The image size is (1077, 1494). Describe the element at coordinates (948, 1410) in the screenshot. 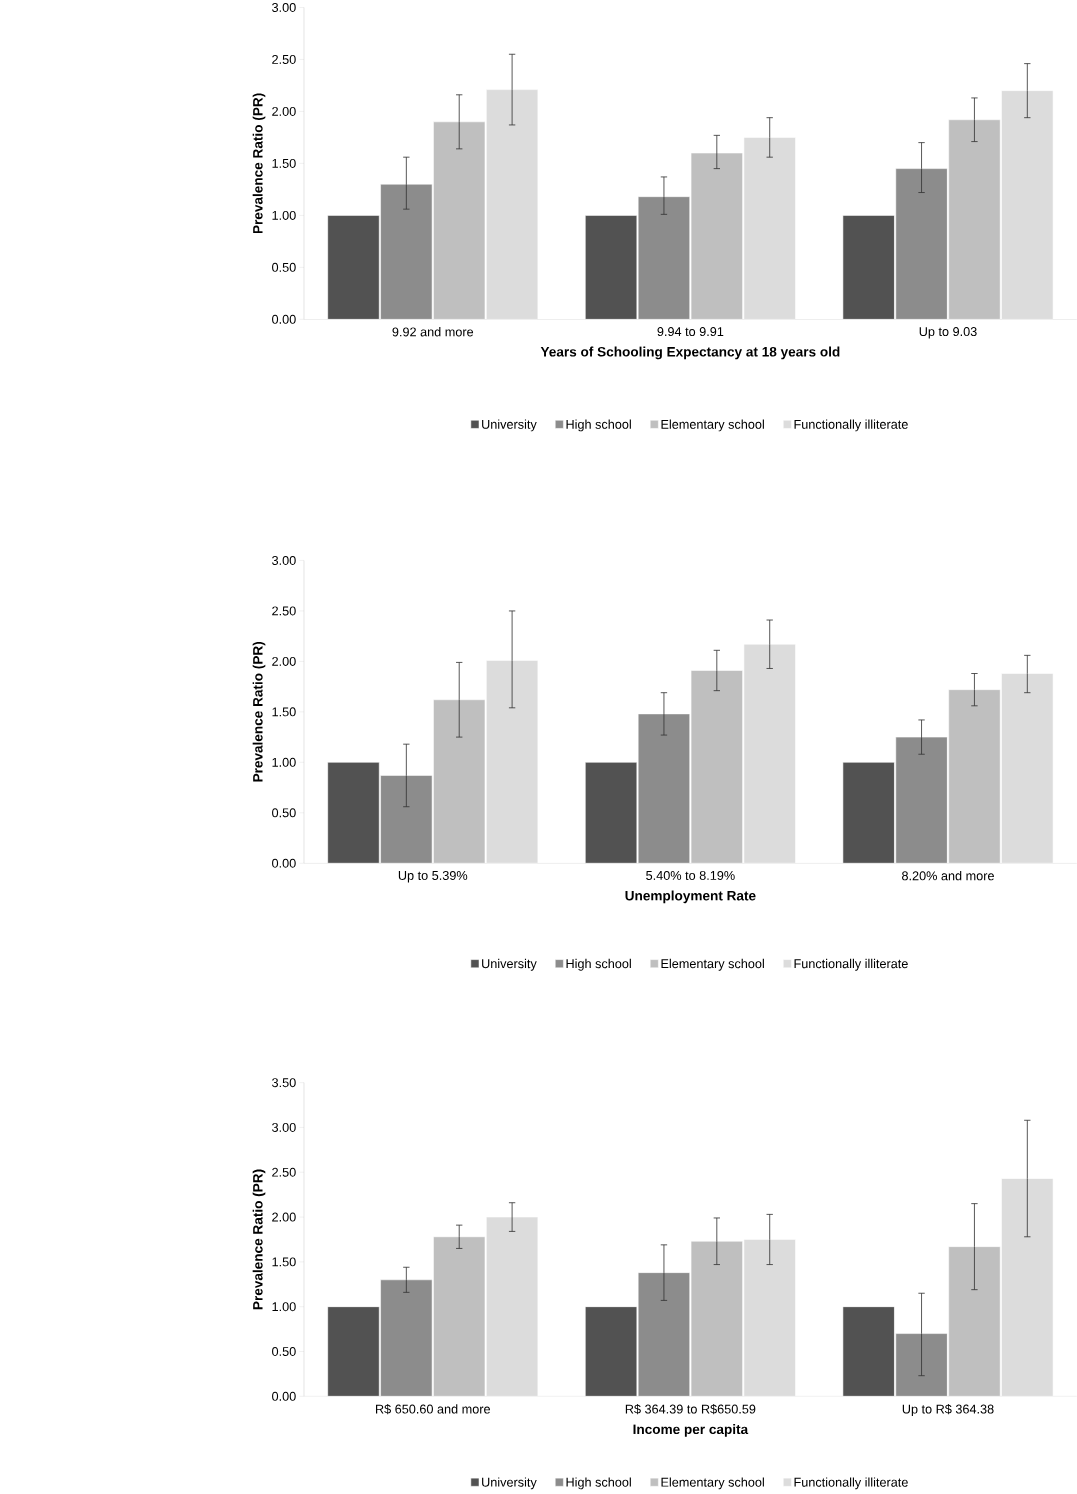

I see `x-tick-label: Up to R$ 364.38` at that location.